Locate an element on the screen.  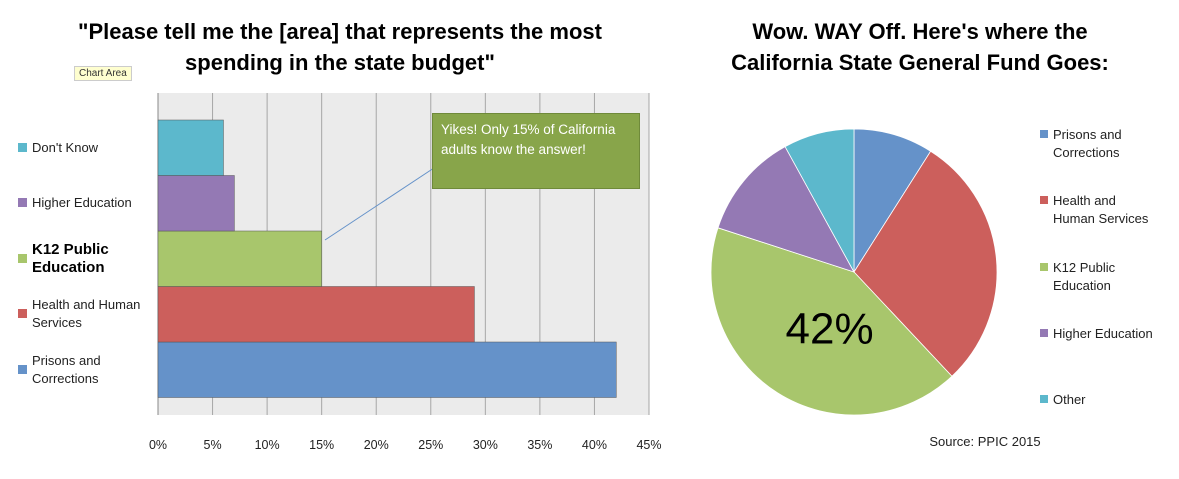
x-tick-label: 40% is located at coordinates (594, 445).